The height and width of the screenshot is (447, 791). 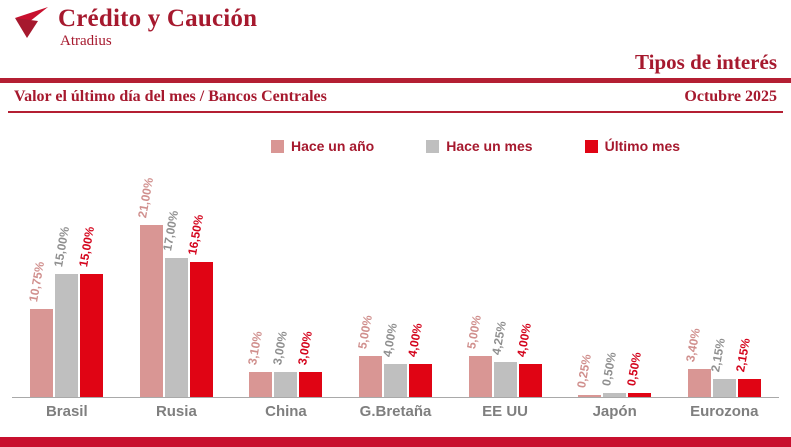 What do you see at coordinates (395, 442) in the screenshot?
I see `footer-bar` at bounding box center [395, 442].